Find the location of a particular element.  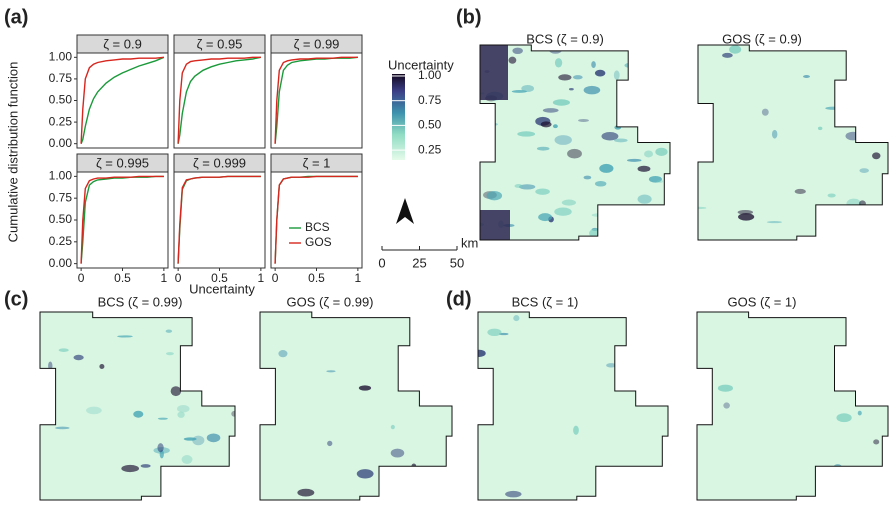

scale-label: 25 is located at coordinates (419, 262).